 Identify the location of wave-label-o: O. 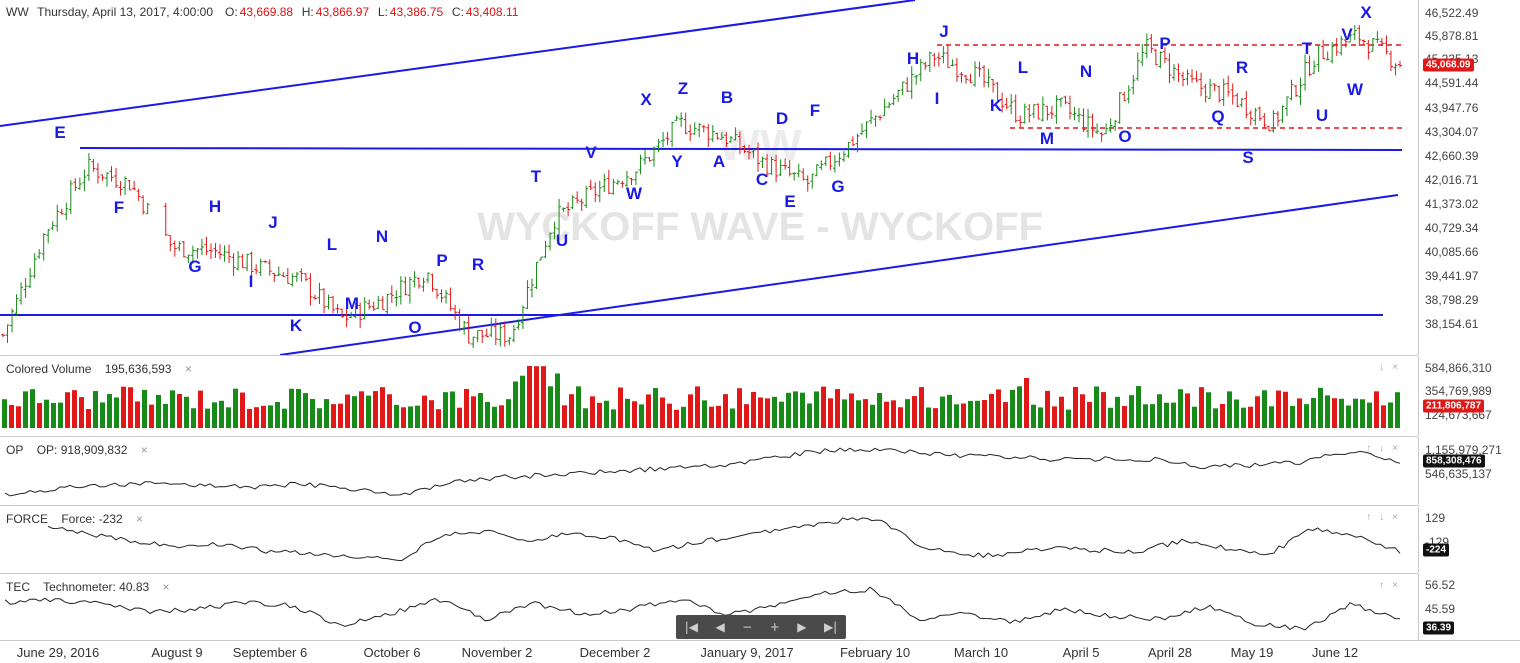
(414, 327).